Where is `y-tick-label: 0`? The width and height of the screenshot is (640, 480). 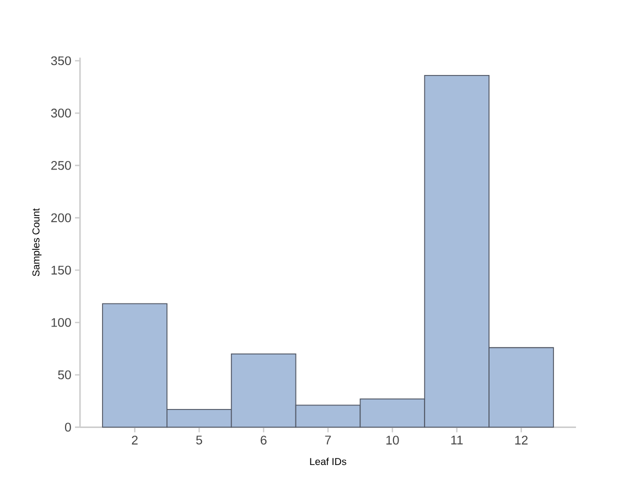 y-tick-label: 0 is located at coordinates (68, 427).